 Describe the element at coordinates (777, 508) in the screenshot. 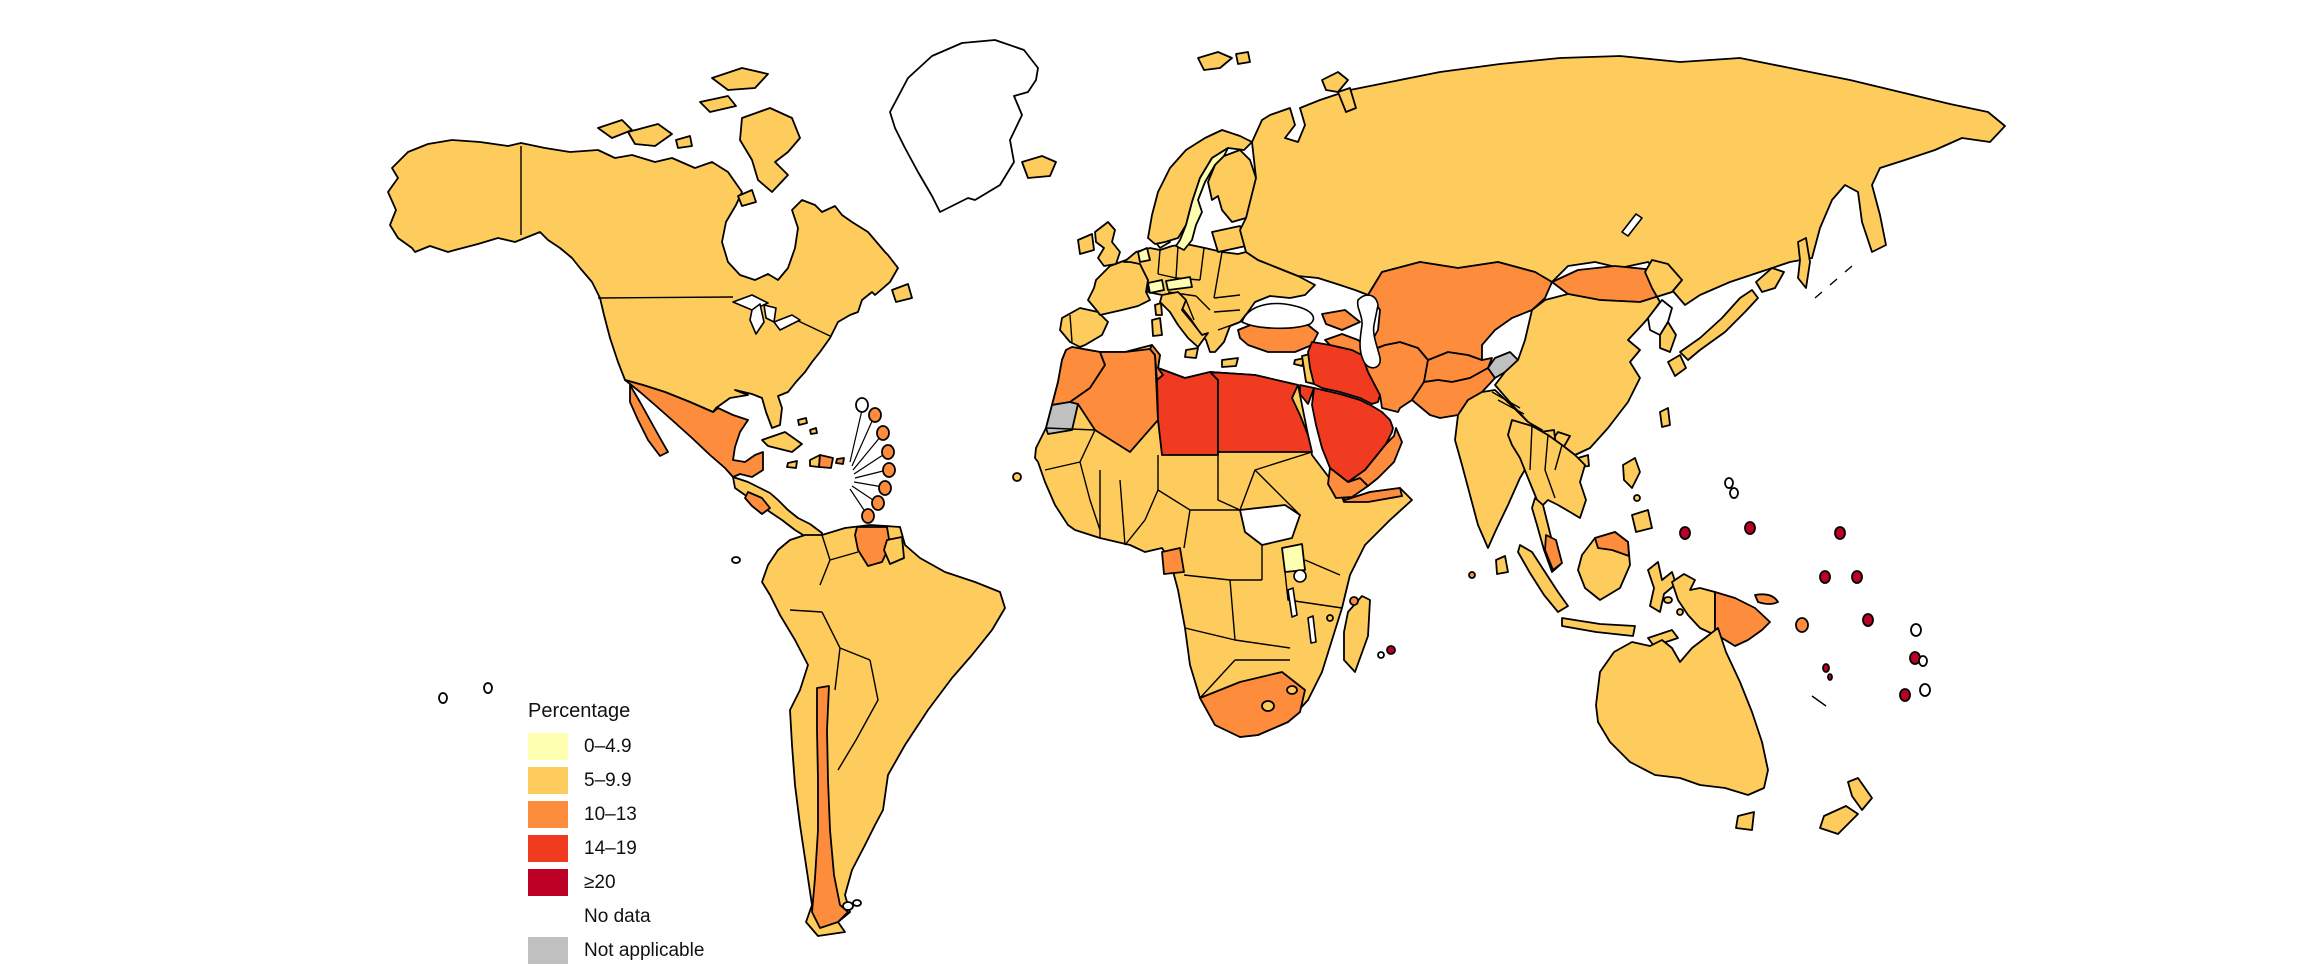

I see `region-central-america` at that location.